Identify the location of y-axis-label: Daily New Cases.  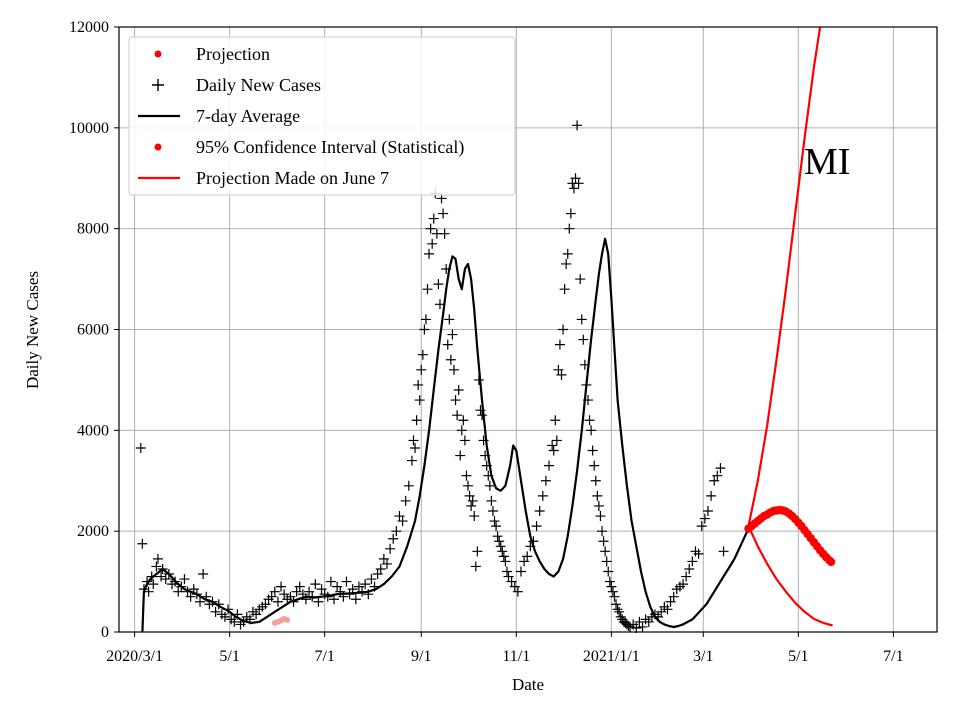
(32, 330).